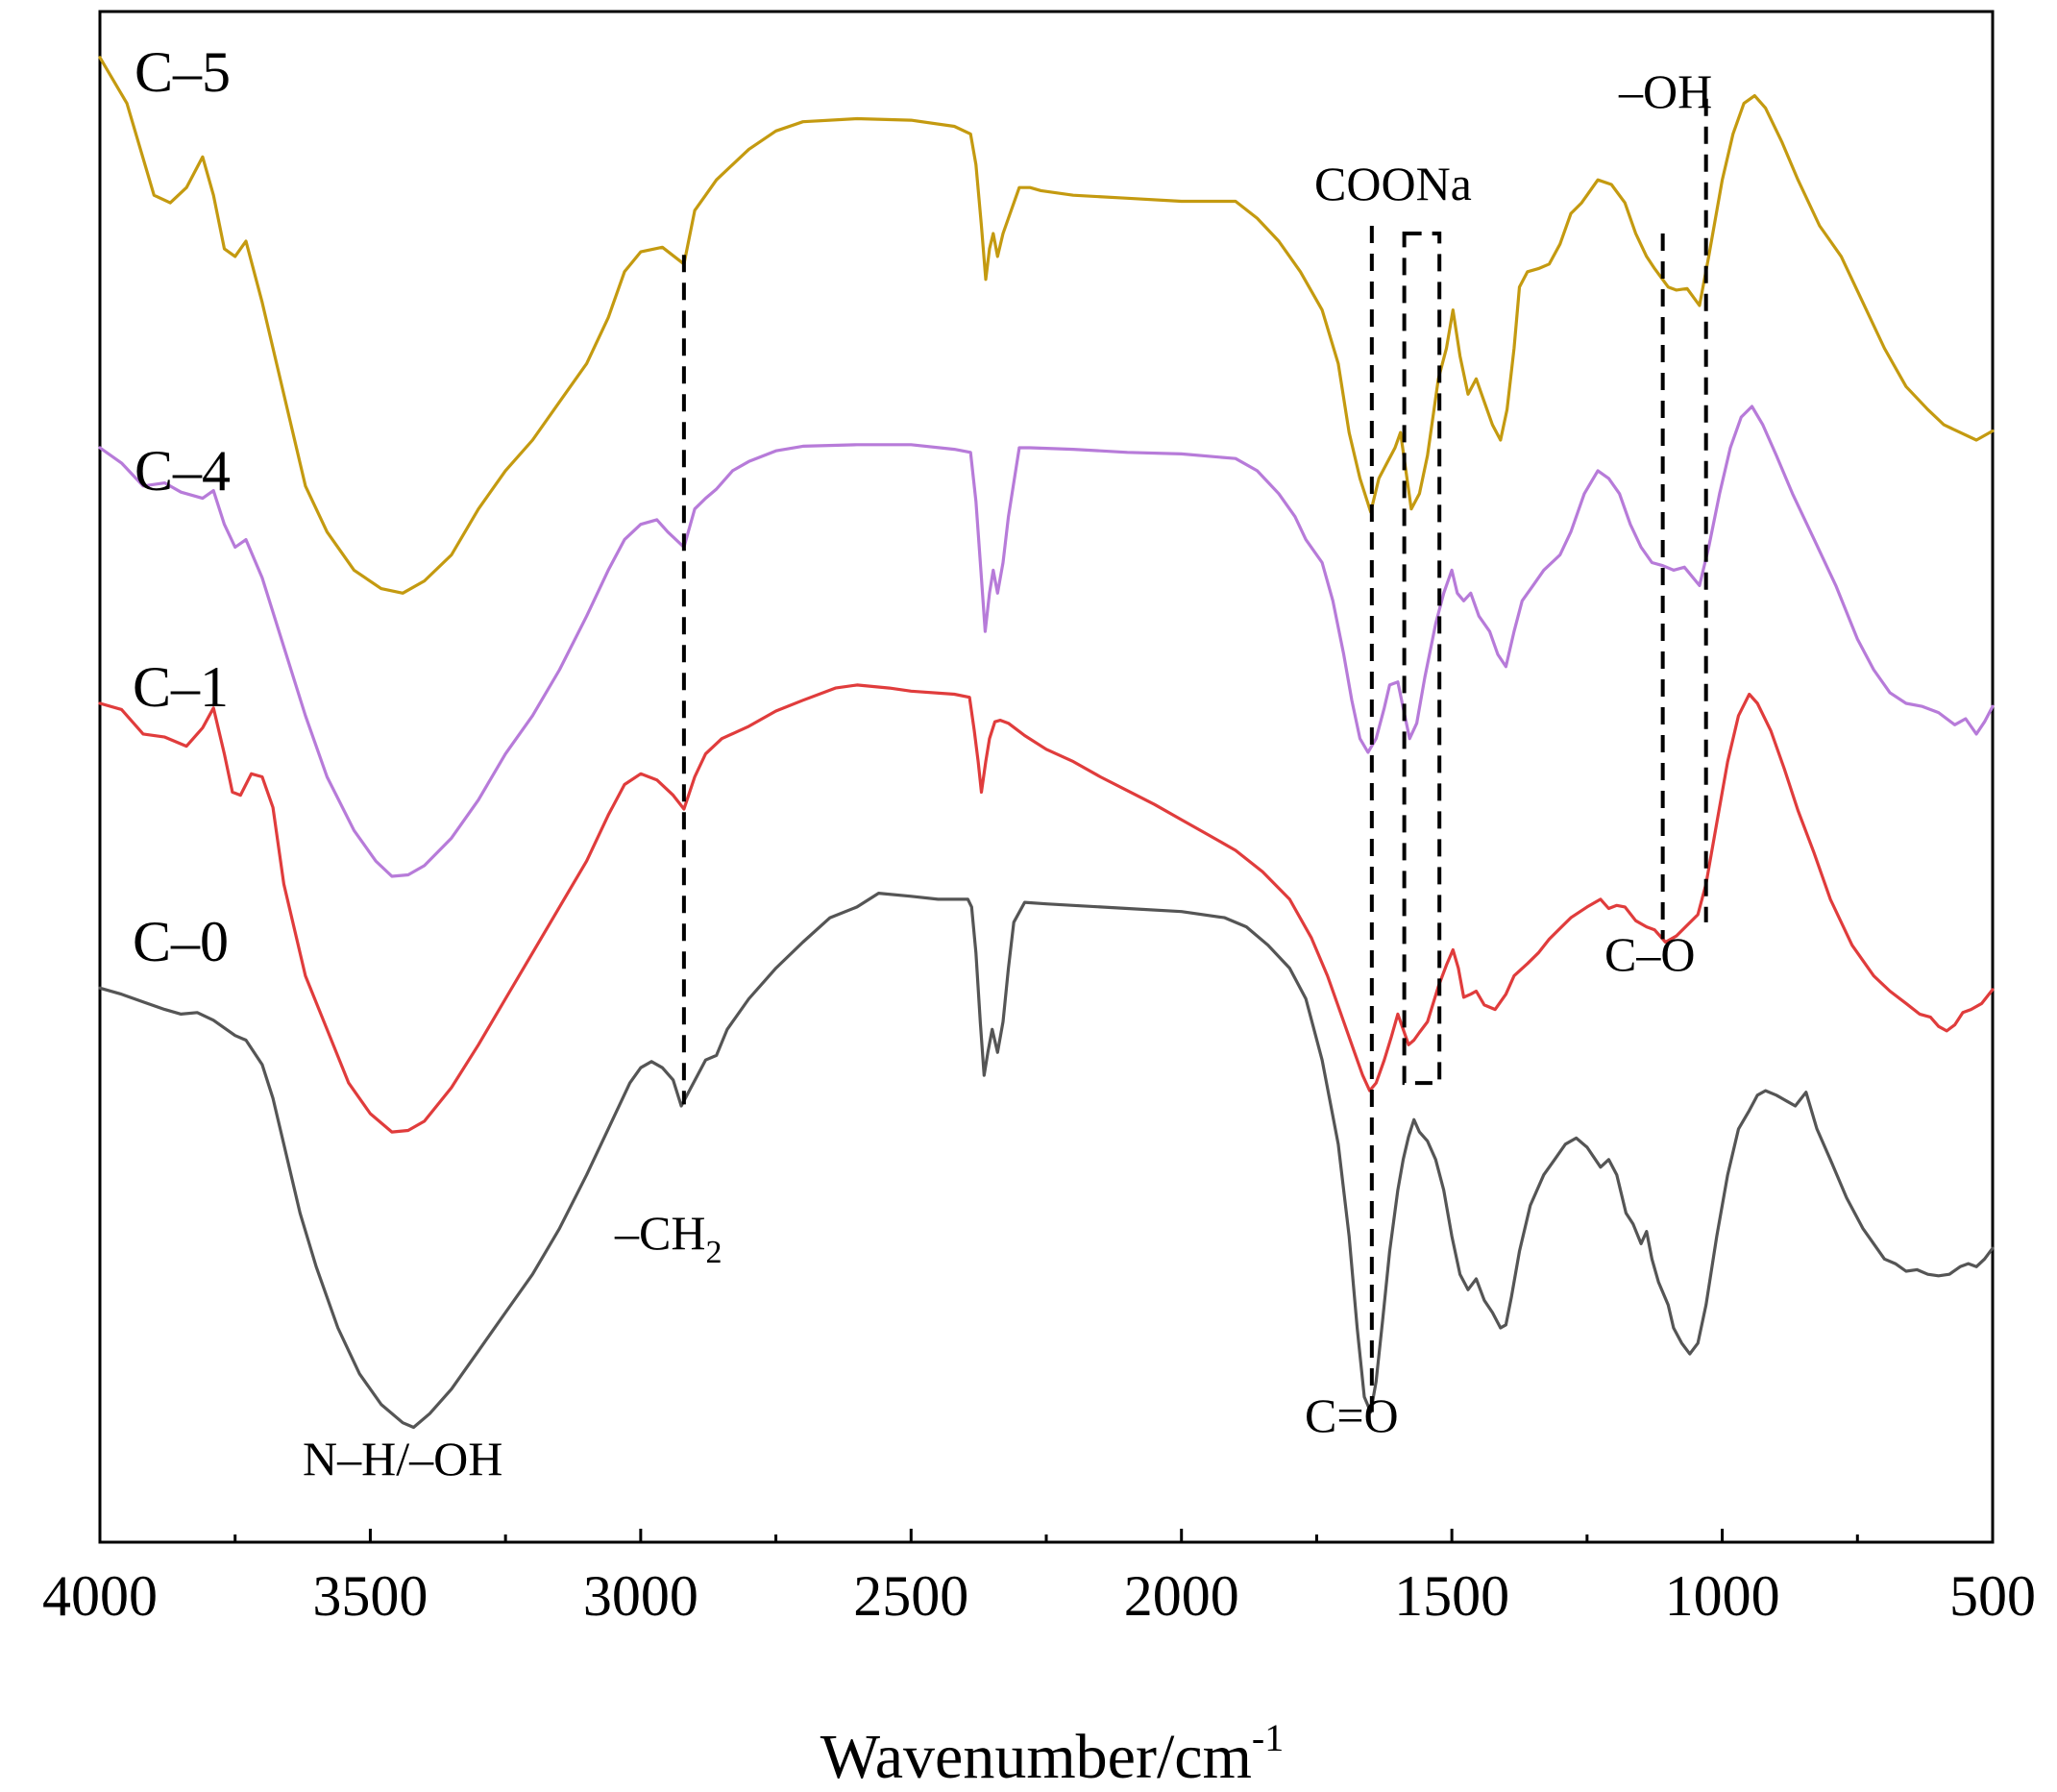  What do you see at coordinates (183, 471) in the screenshot?
I see `series-label-c4: C–4` at bounding box center [183, 471].